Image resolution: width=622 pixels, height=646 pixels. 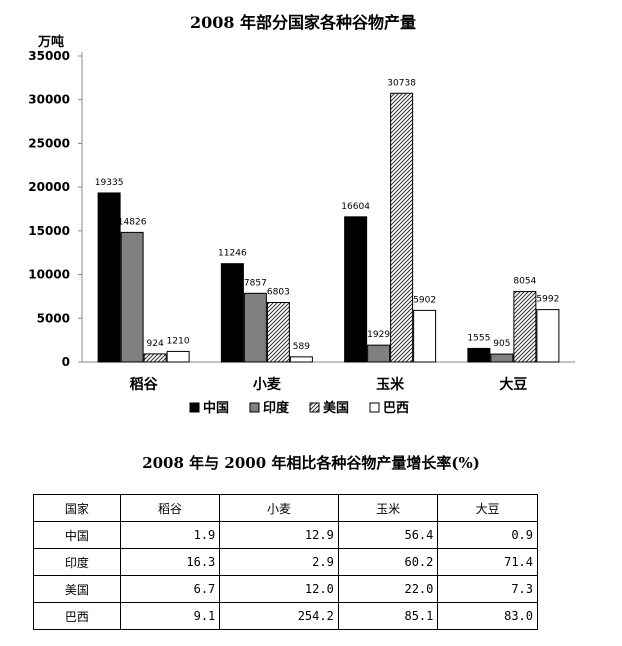 I want to click on bar-value-label: 19335, so click(x=109, y=183).